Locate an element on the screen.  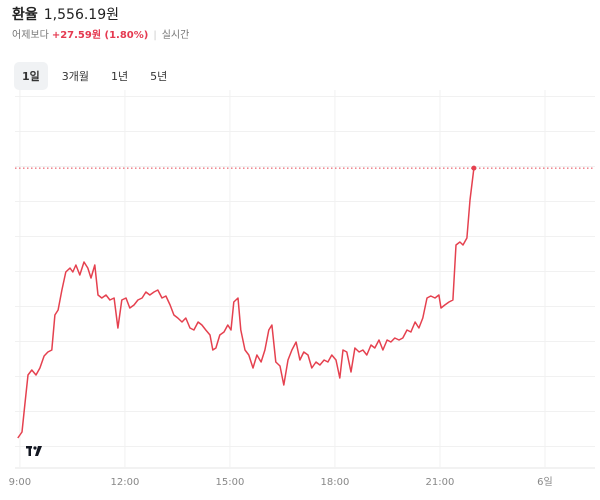
x-tick-label: 9:00 is located at coordinates (20, 482).